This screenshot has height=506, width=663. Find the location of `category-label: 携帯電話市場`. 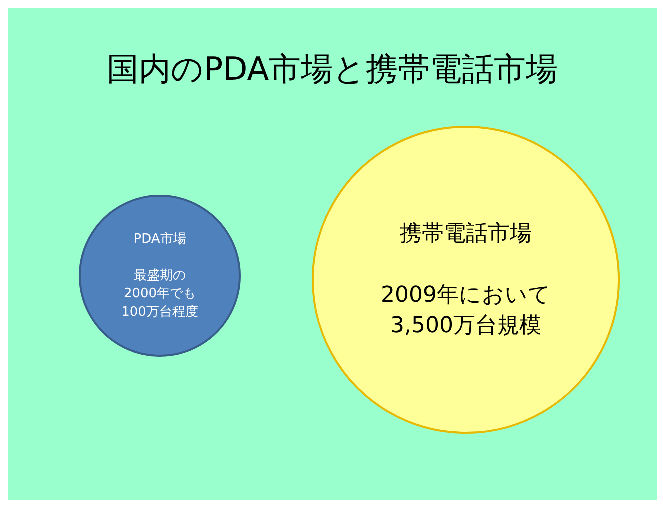

category-label: 携帯電話市場 is located at coordinates (466, 233).